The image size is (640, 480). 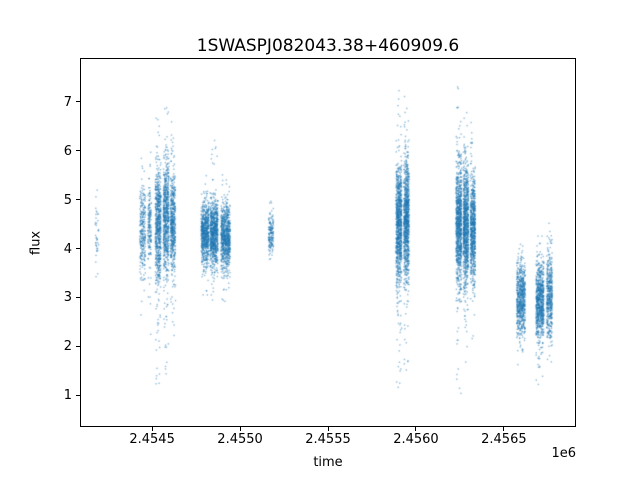 I want to click on y-tick-label: 2, so click(x=67, y=347).